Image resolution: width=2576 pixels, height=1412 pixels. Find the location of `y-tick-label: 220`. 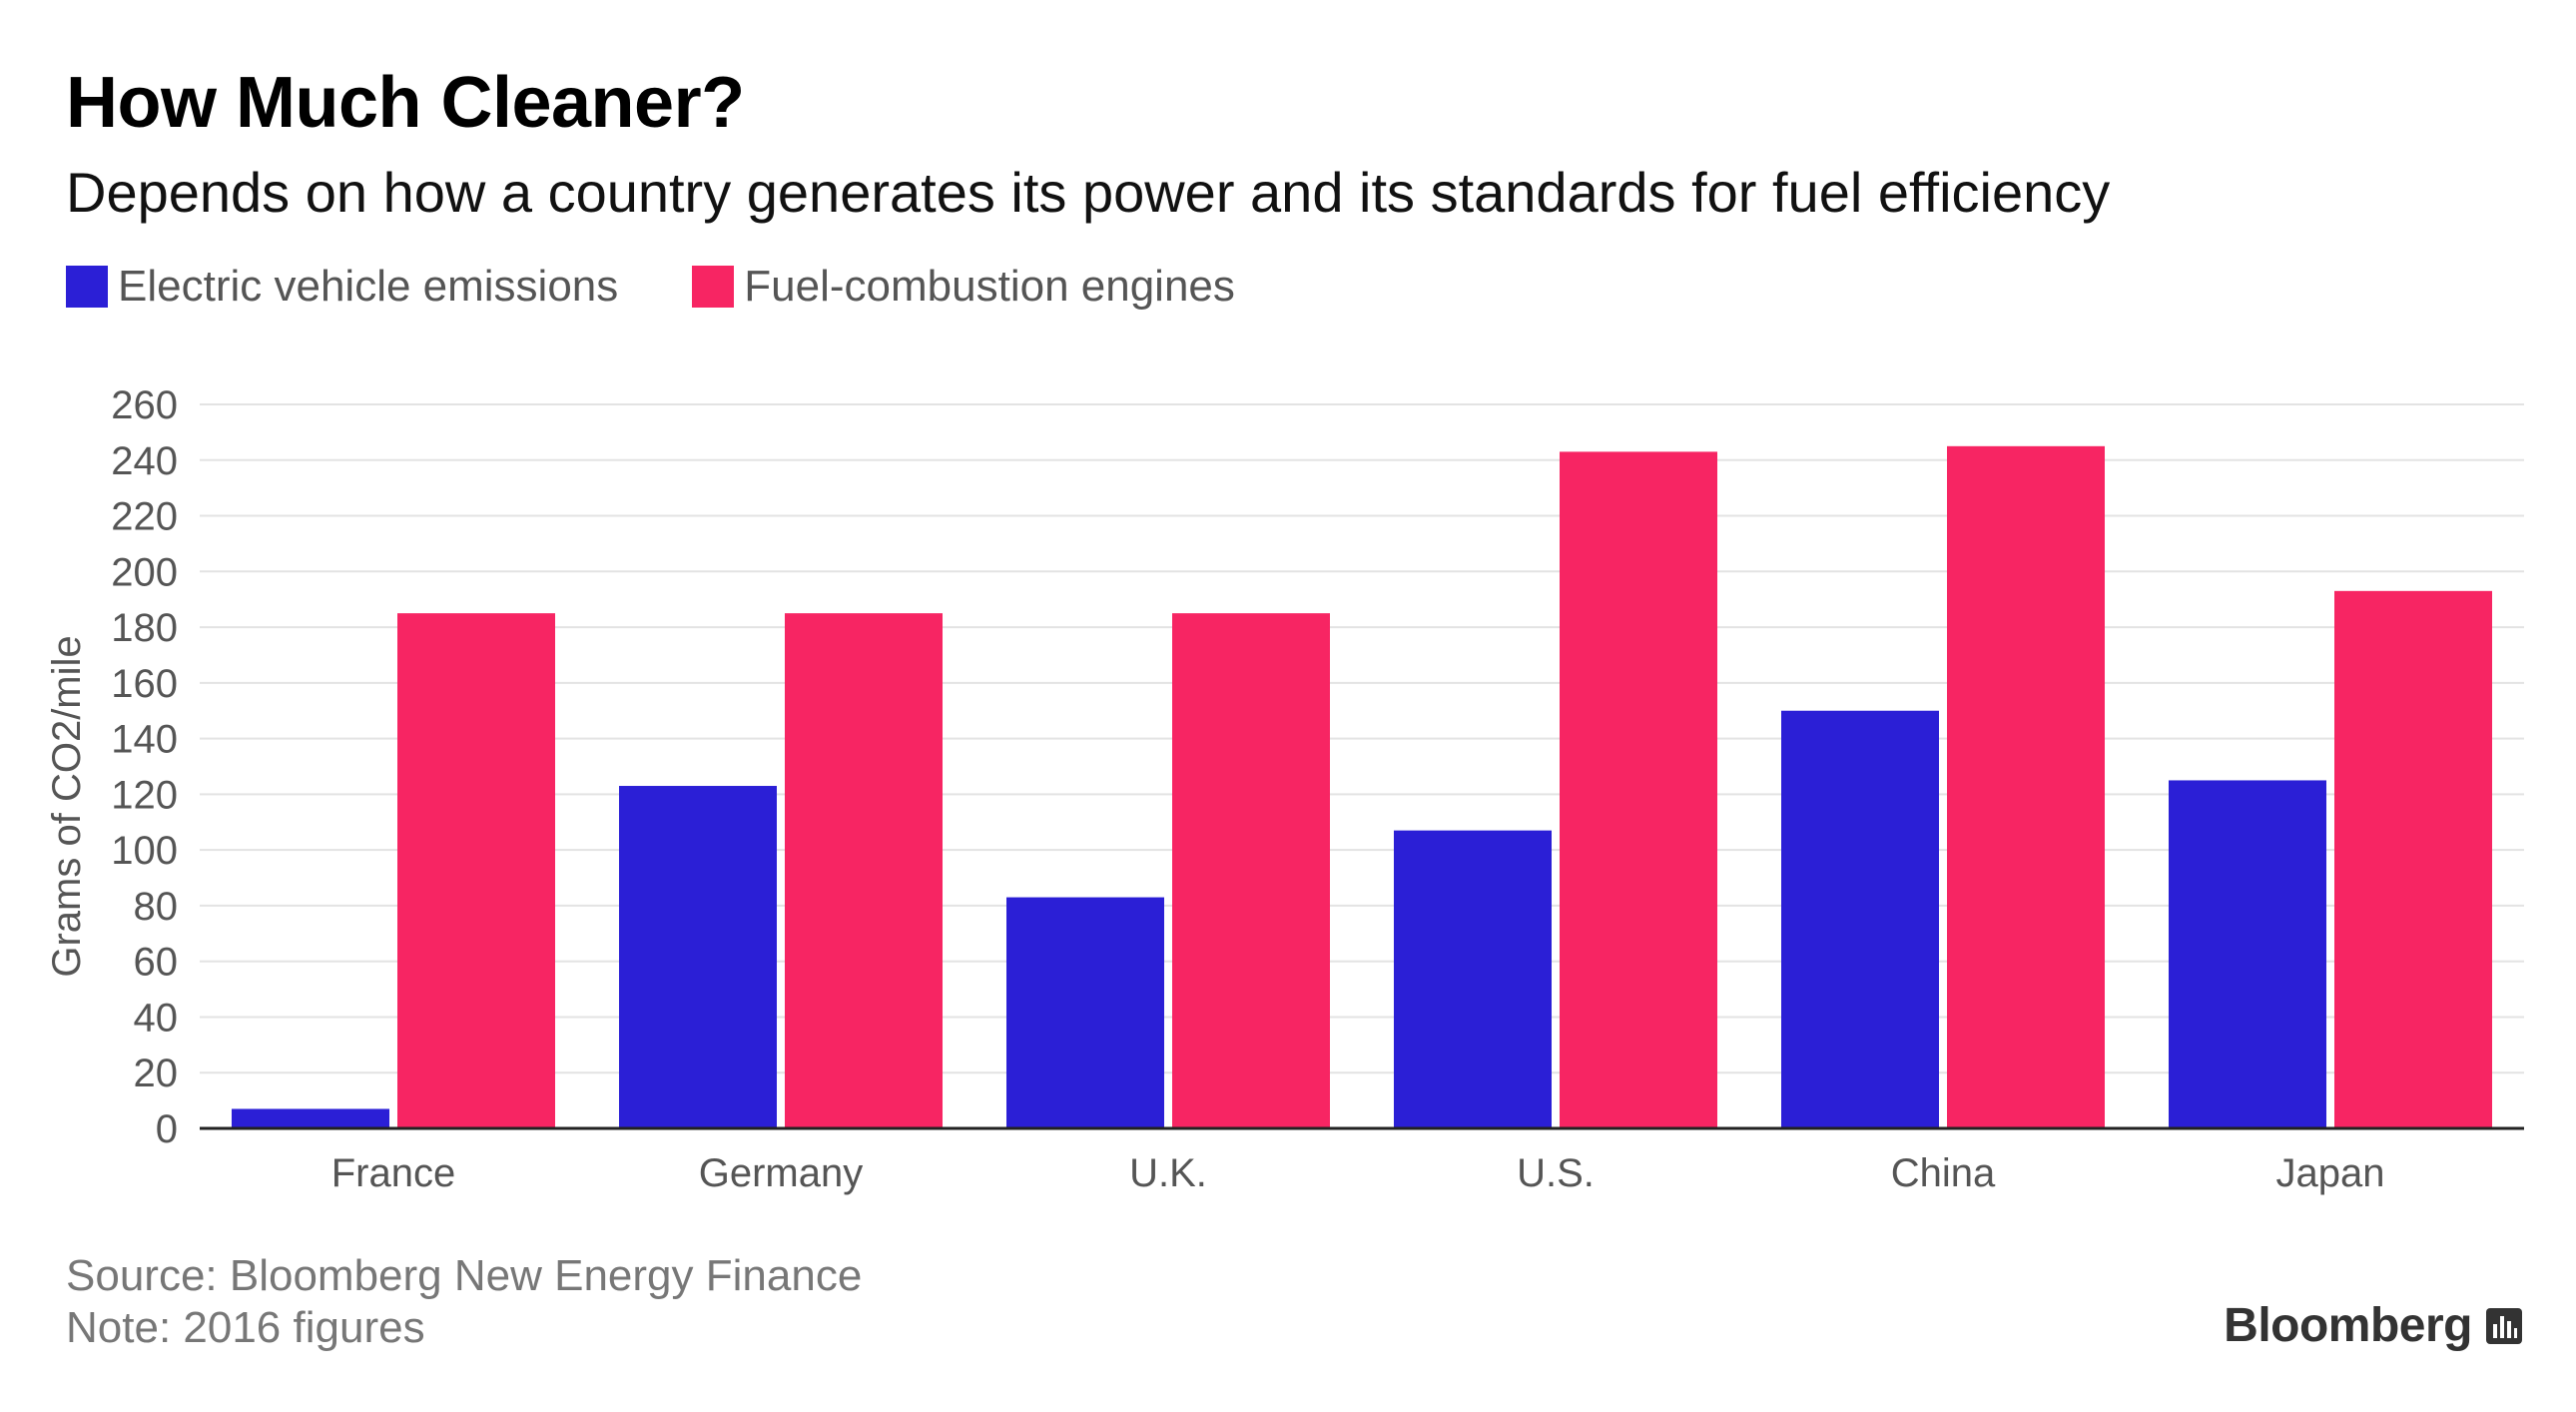

y-tick-label: 220 is located at coordinates (144, 517).